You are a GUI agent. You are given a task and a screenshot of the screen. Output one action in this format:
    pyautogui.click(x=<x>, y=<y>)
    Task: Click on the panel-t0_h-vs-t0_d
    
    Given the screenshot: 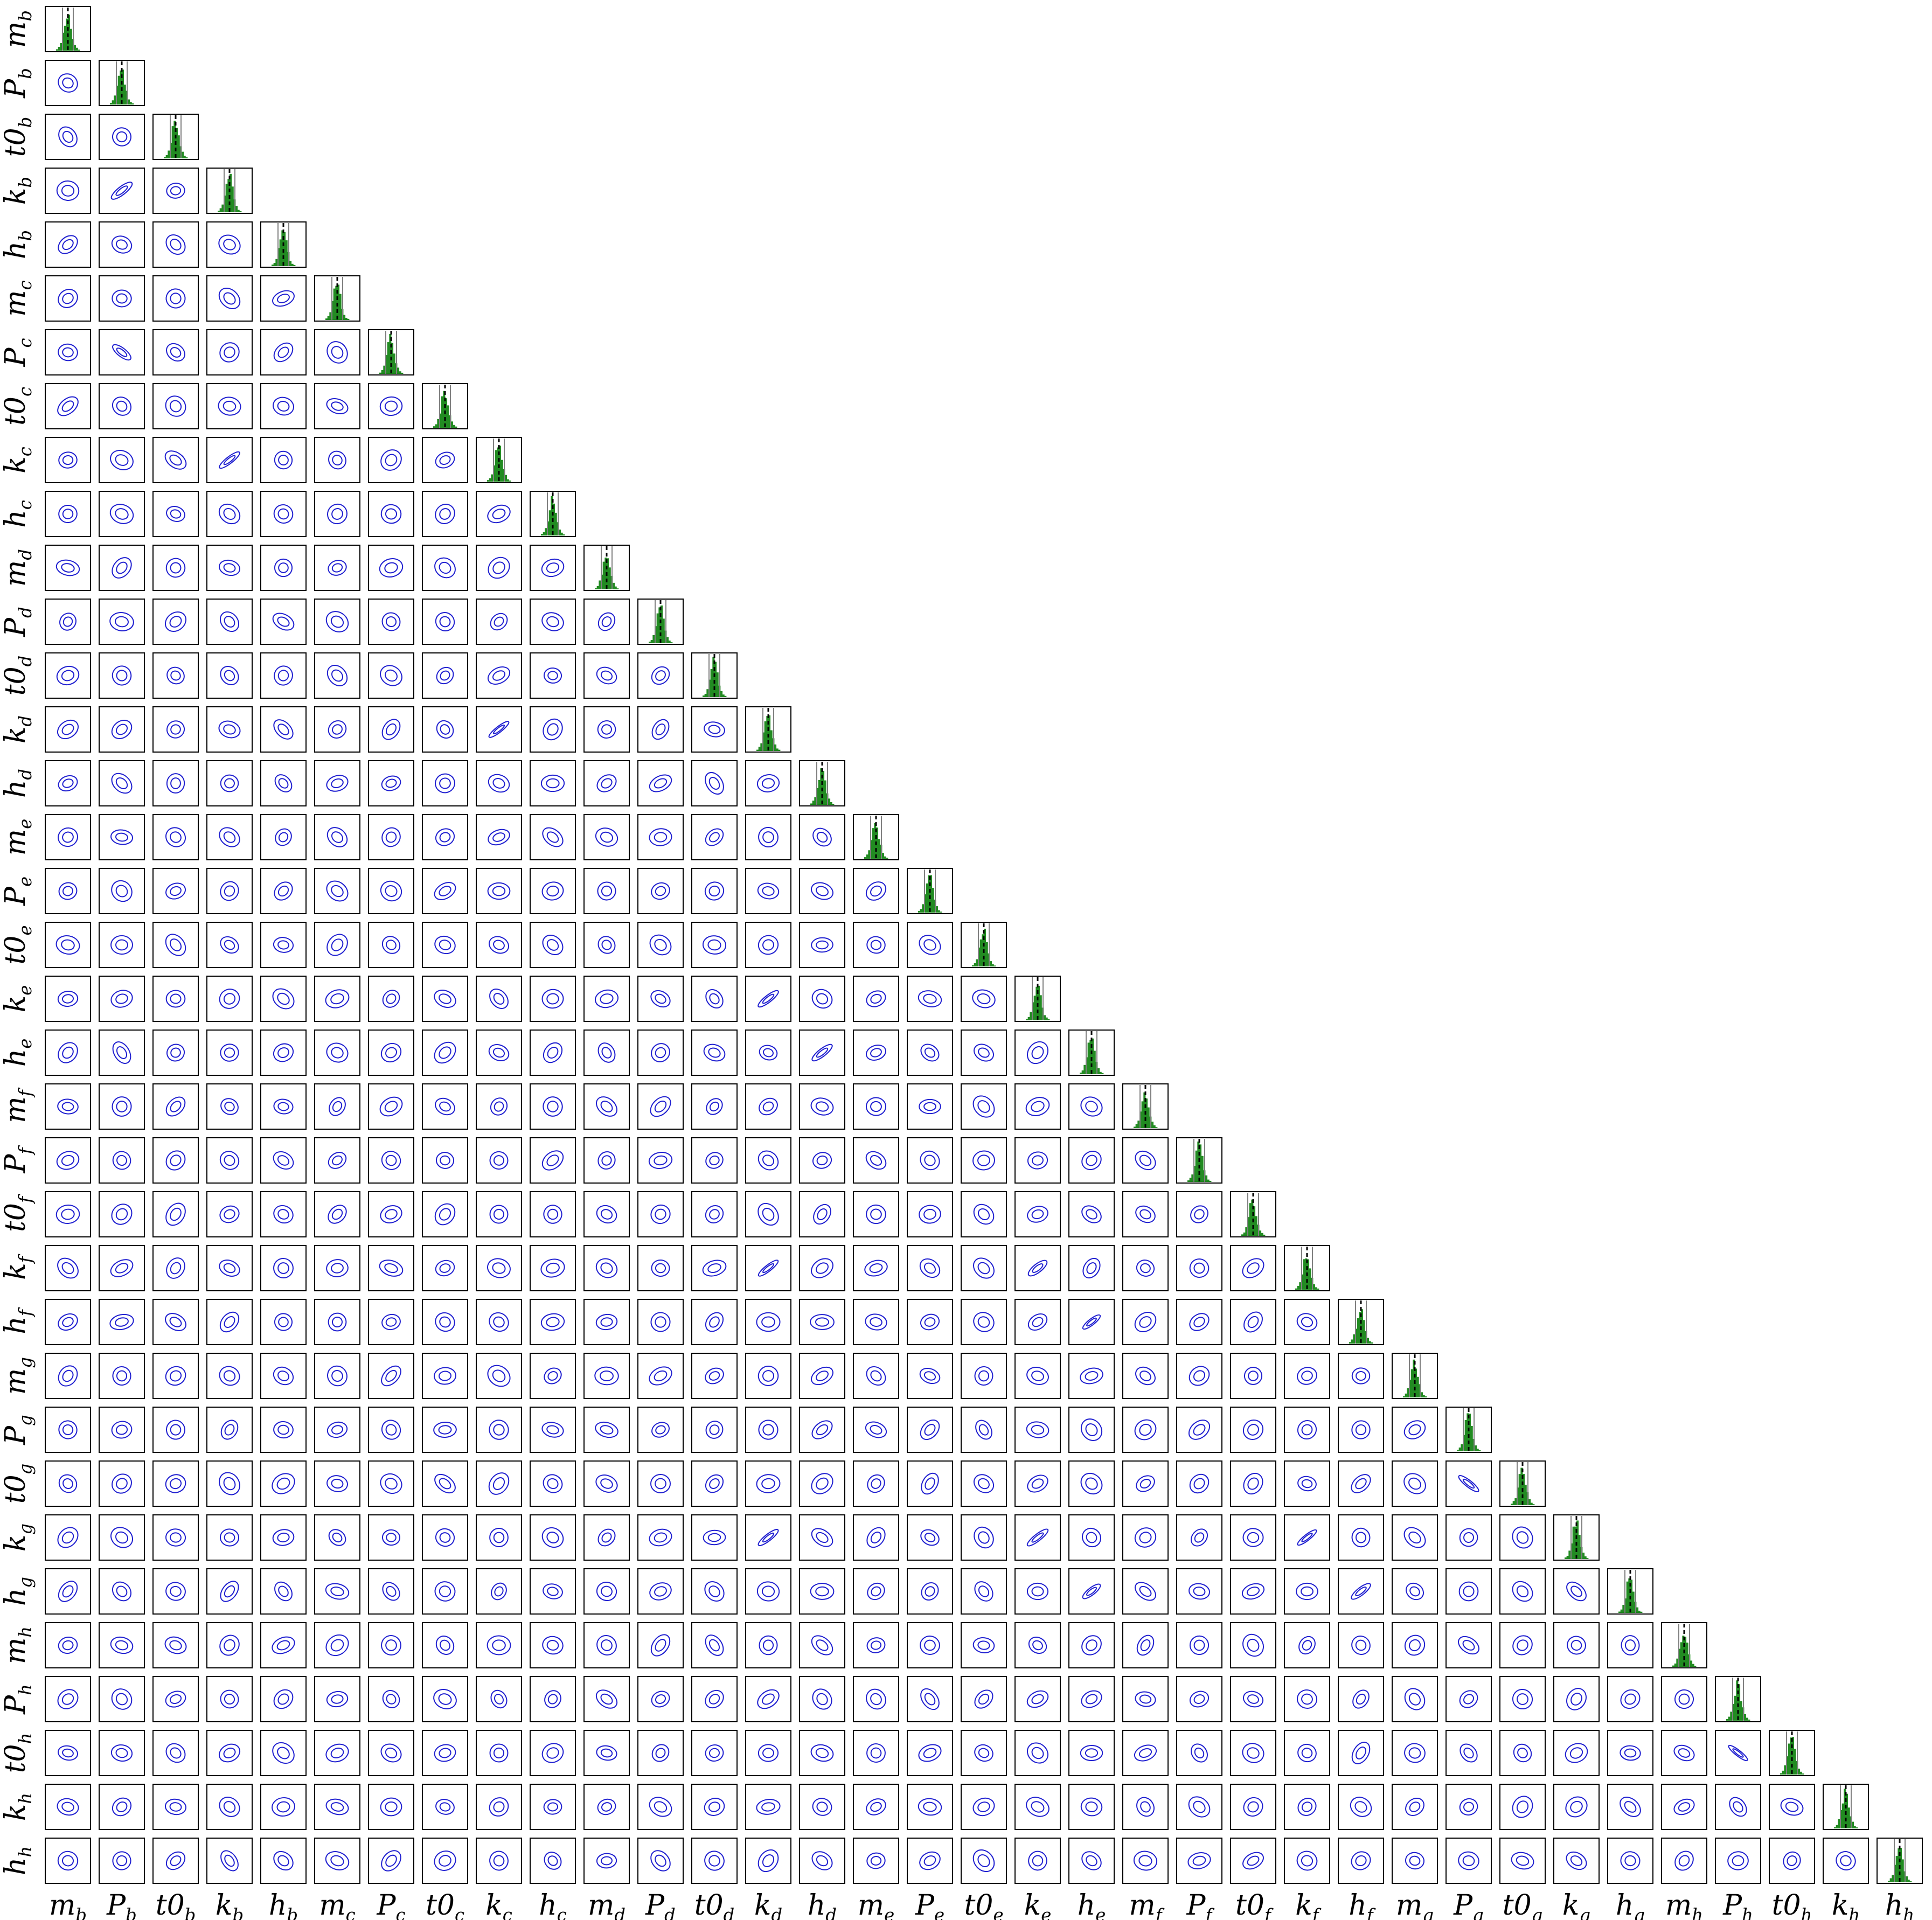 What is the action you would take?
    pyautogui.click(x=714, y=1753)
    